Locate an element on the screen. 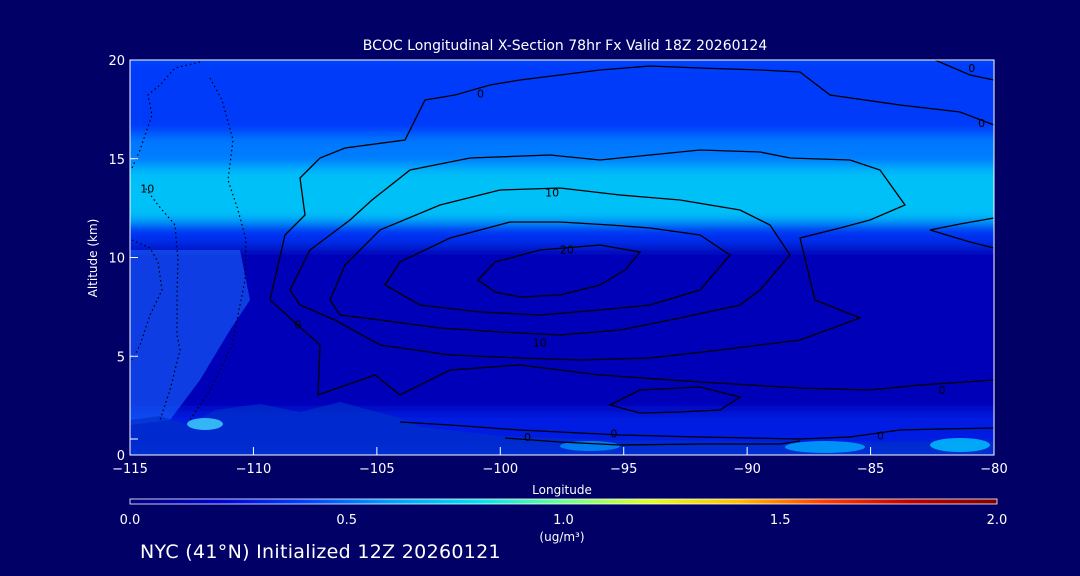 The height and width of the screenshot is (576, 1080). x-tick-label-3: −100 is located at coordinates (500, 469).